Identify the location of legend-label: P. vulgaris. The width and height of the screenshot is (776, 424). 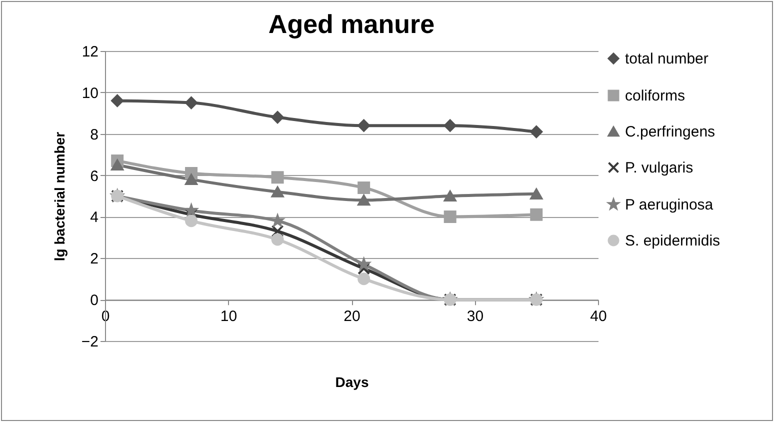
(659, 168).